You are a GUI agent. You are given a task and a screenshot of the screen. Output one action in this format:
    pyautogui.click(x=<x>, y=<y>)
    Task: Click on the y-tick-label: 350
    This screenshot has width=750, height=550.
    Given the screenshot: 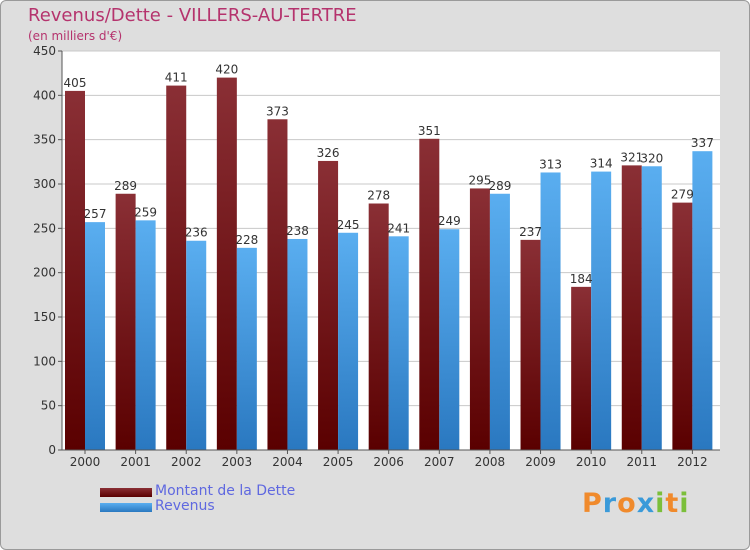 What is the action you would take?
    pyautogui.click(x=44, y=140)
    